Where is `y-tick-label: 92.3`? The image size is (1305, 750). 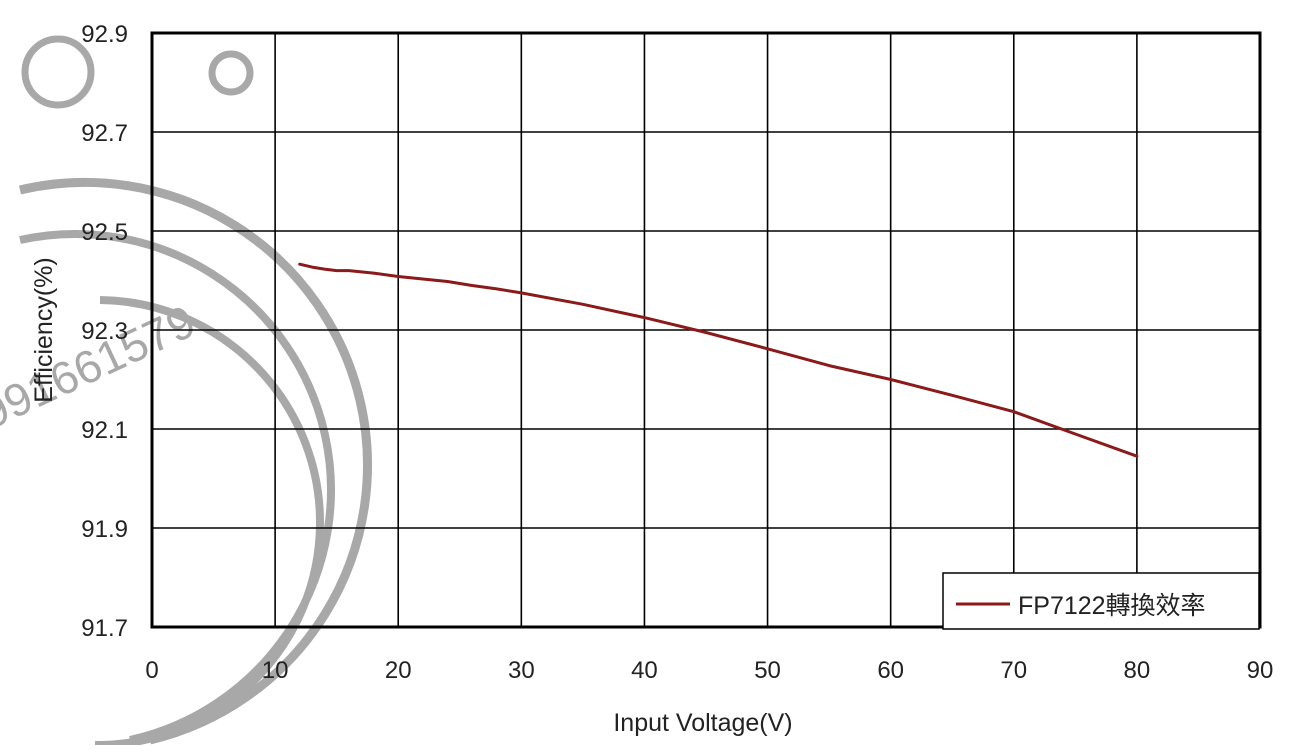
y-tick-label: 92.3 is located at coordinates (104, 331).